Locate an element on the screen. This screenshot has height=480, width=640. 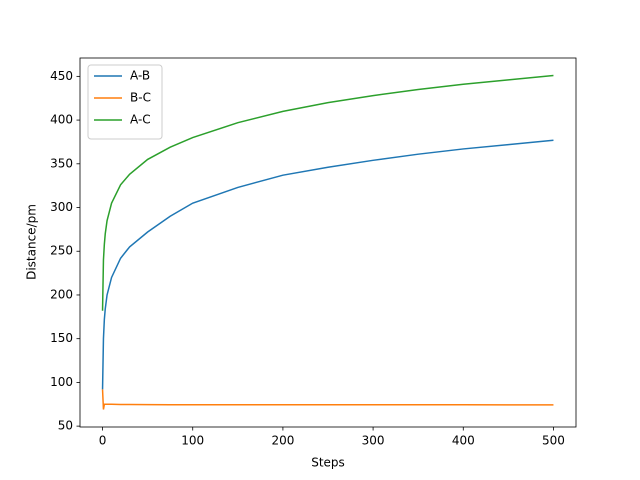
legend-label: A-B is located at coordinates (140, 76).